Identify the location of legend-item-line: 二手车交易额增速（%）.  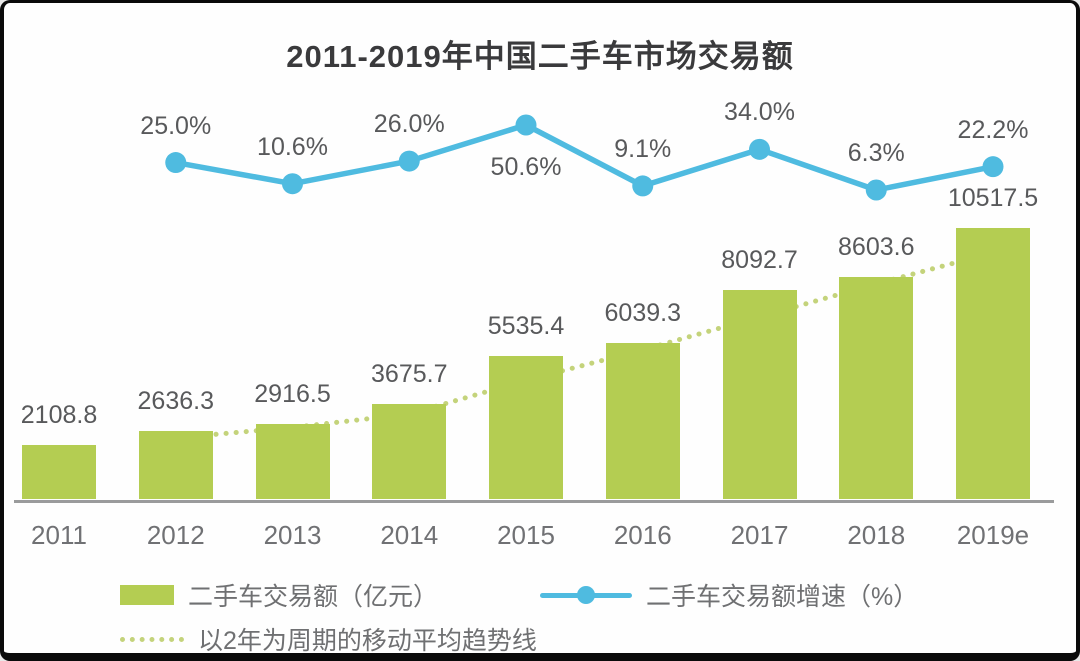
(729, 595).